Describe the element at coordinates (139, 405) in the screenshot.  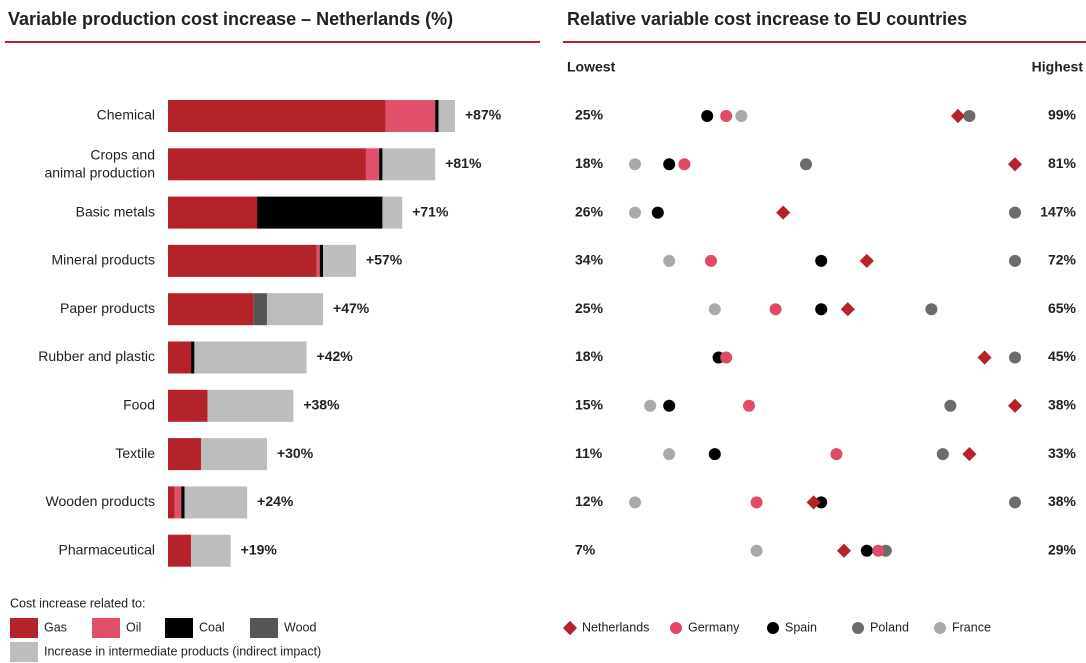
I see `category-label: Food` at that location.